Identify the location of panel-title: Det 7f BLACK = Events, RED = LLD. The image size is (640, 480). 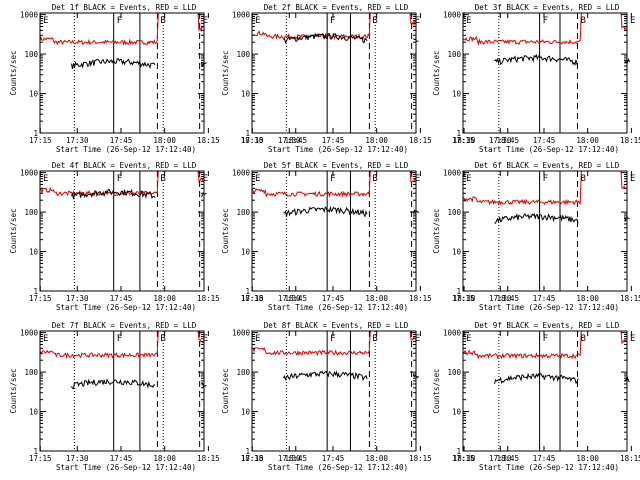
(124, 325).